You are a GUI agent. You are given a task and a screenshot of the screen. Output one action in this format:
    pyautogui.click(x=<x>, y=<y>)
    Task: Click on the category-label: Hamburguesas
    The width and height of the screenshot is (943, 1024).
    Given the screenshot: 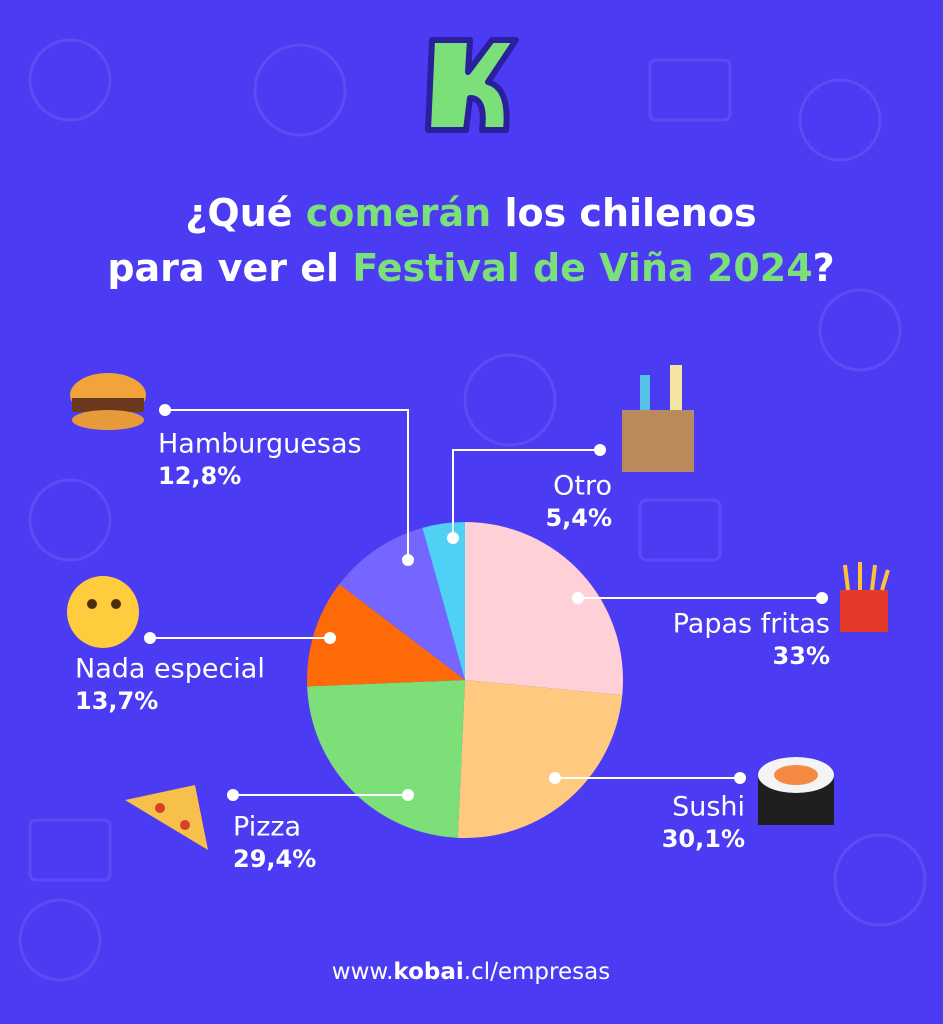 What is the action you would take?
    pyautogui.click(x=260, y=444)
    